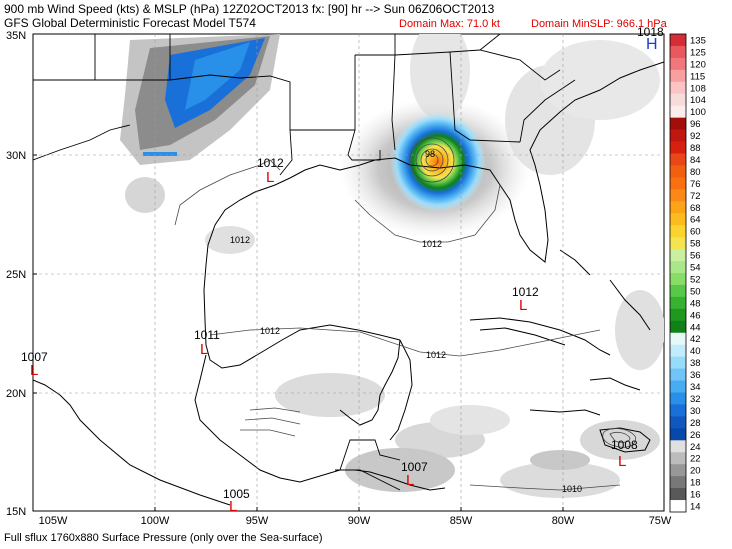 This screenshot has width=732, height=549. What do you see at coordinates (695, 315) in the screenshot?
I see `colorbar-label: 46` at bounding box center [695, 315].